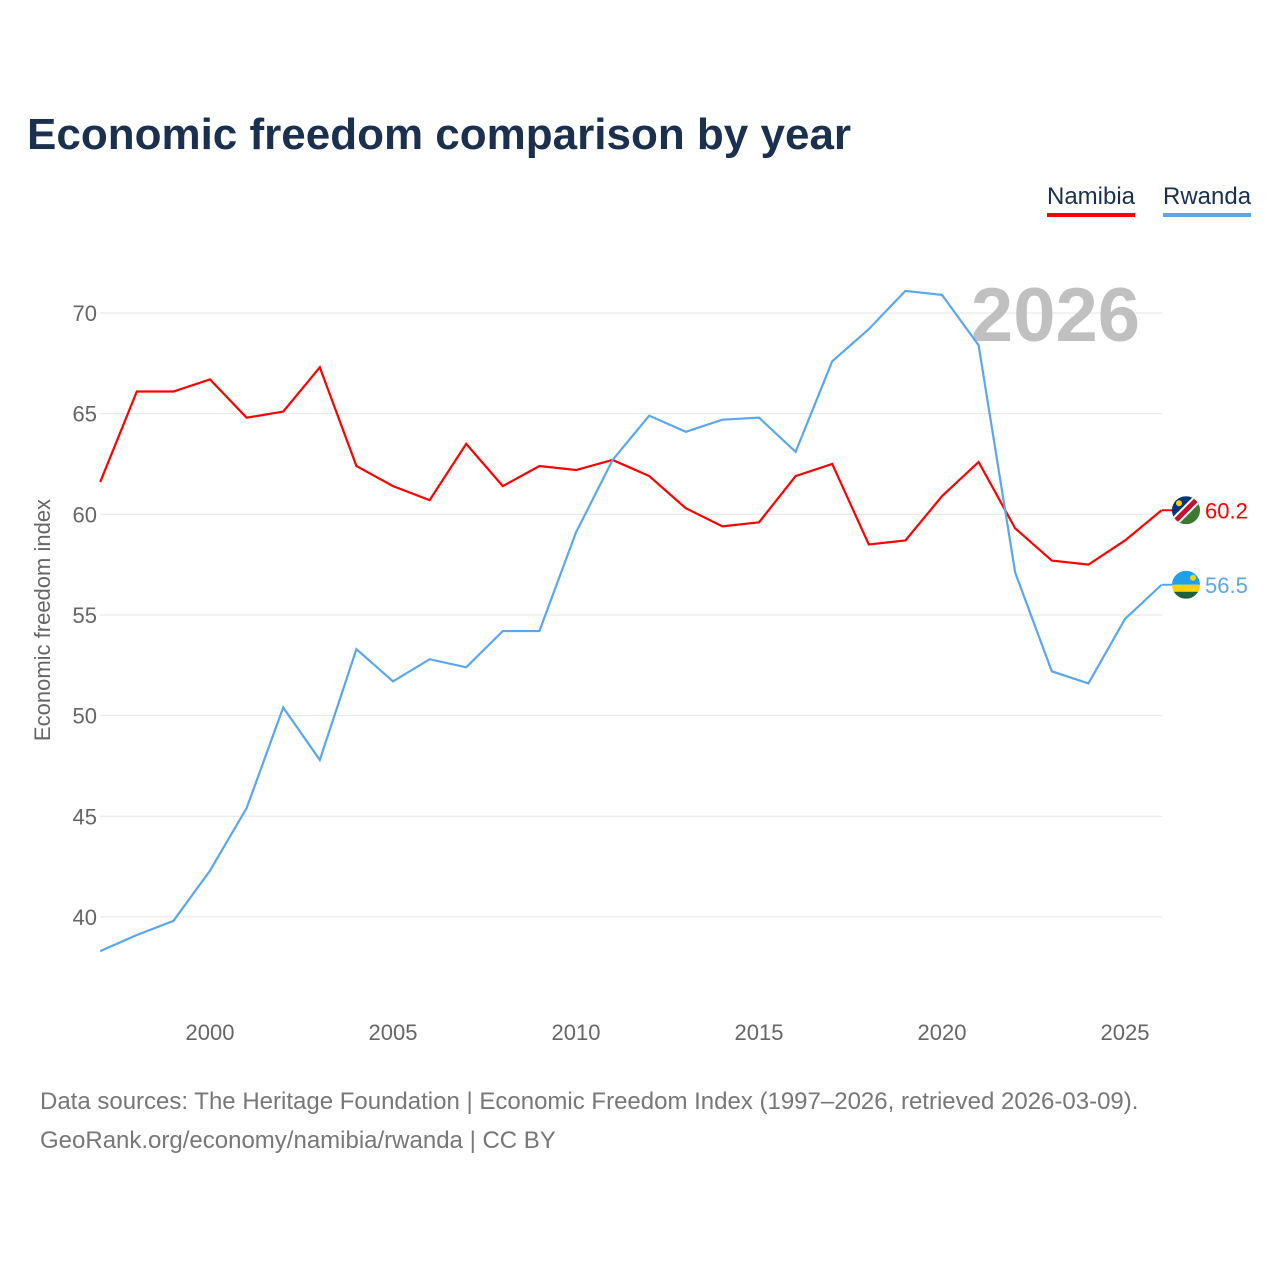 This screenshot has width=1280, height=1280. What do you see at coordinates (942, 1032) in the screenshot?
I see `x-tick-label: 2020` at bounding box center [942, 1032].